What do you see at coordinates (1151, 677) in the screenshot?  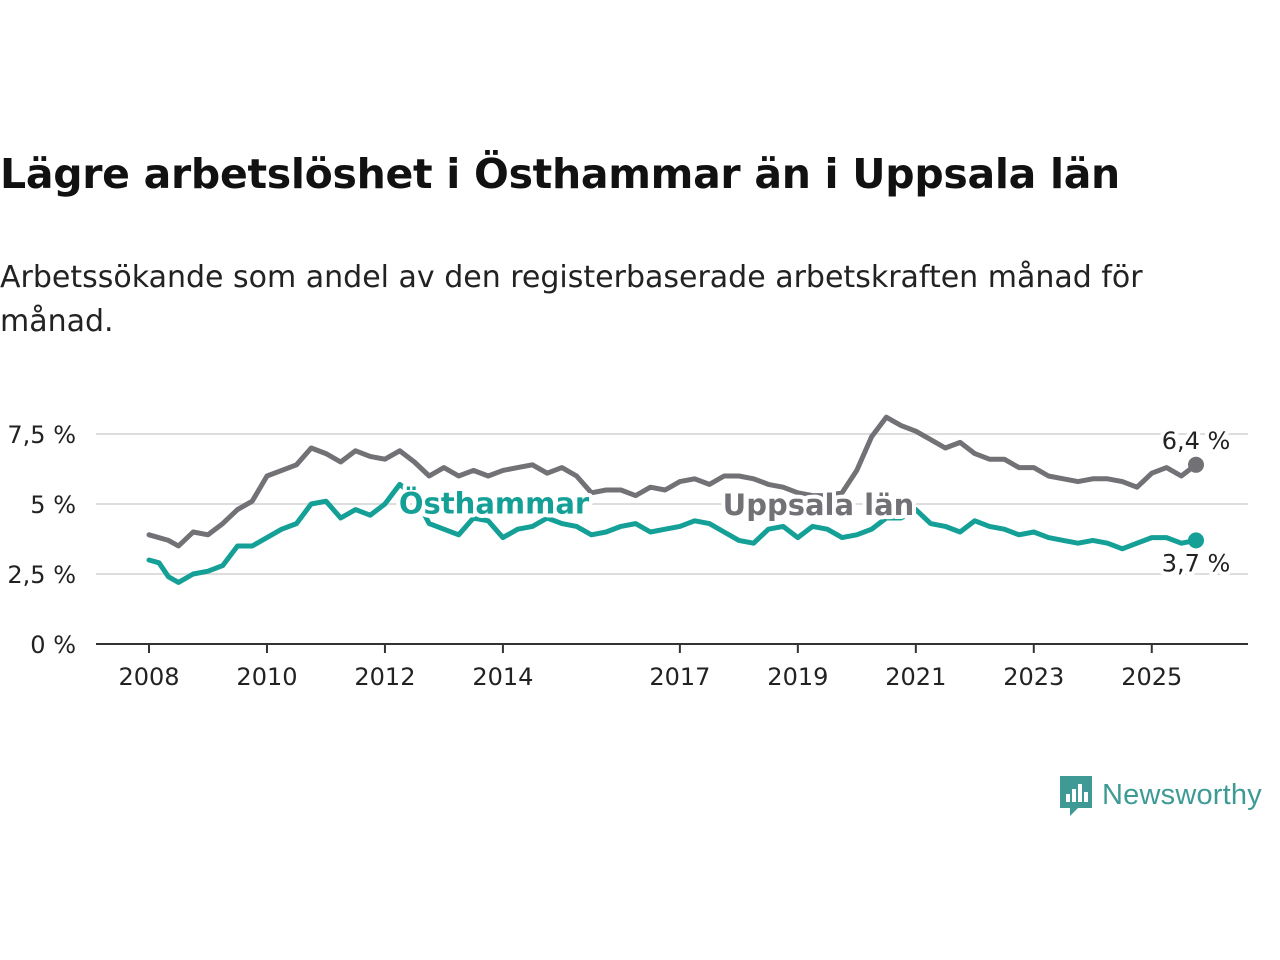 I see `x-tick-label: 2025` at bounding box center [1151, 677].